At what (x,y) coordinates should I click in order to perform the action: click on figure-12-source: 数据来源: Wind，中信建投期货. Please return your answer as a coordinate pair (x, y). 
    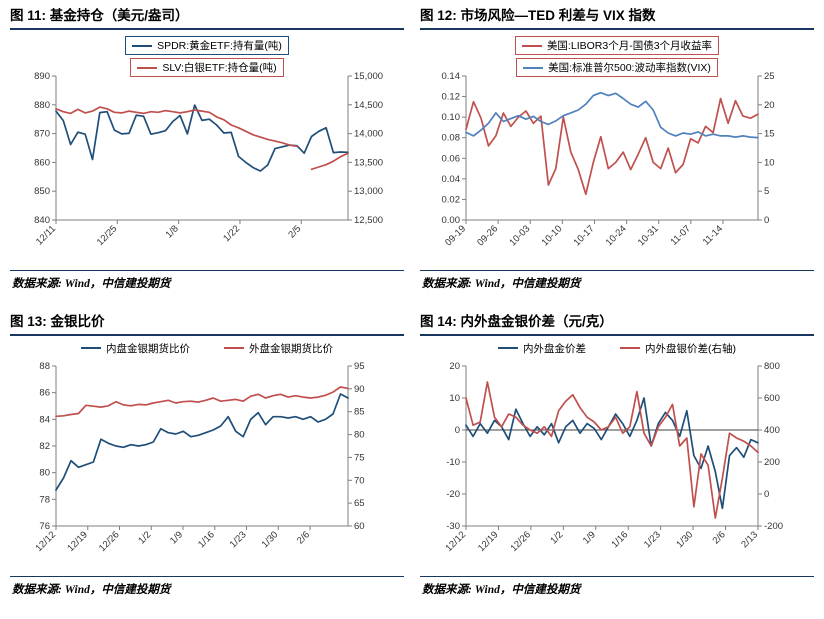
    Looking at the image, I should click on (501, 284).